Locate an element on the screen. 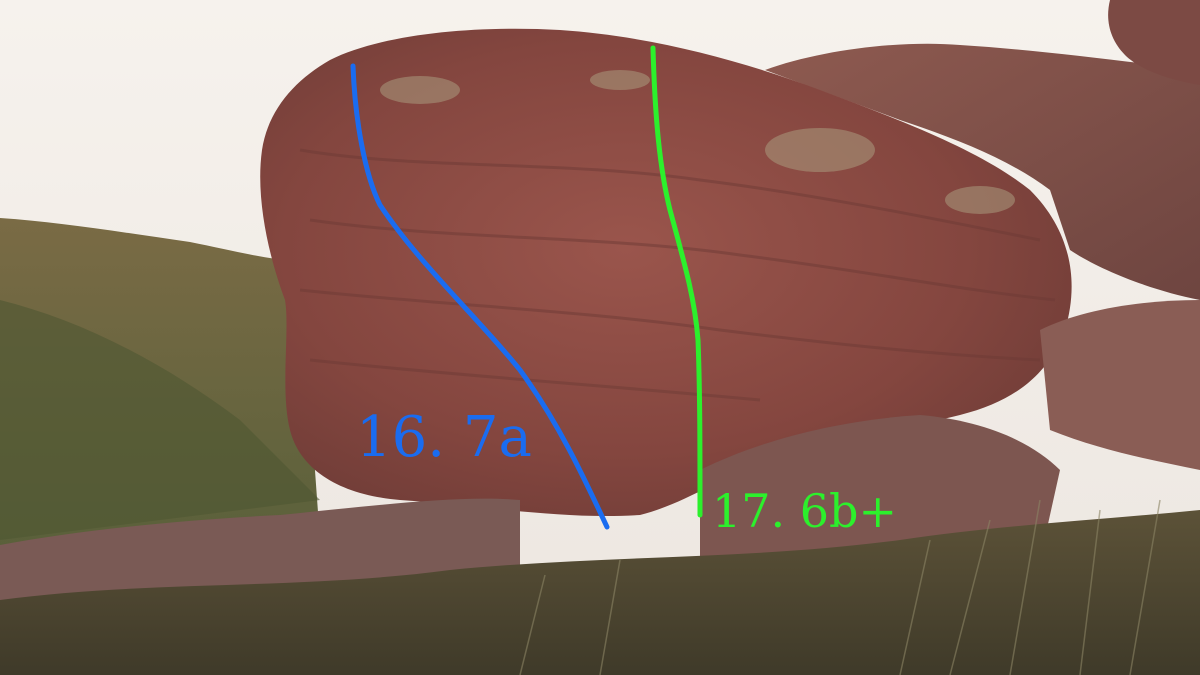 The image size is (1200, 675). right-rock-formation is located at coordinates (982, 171).